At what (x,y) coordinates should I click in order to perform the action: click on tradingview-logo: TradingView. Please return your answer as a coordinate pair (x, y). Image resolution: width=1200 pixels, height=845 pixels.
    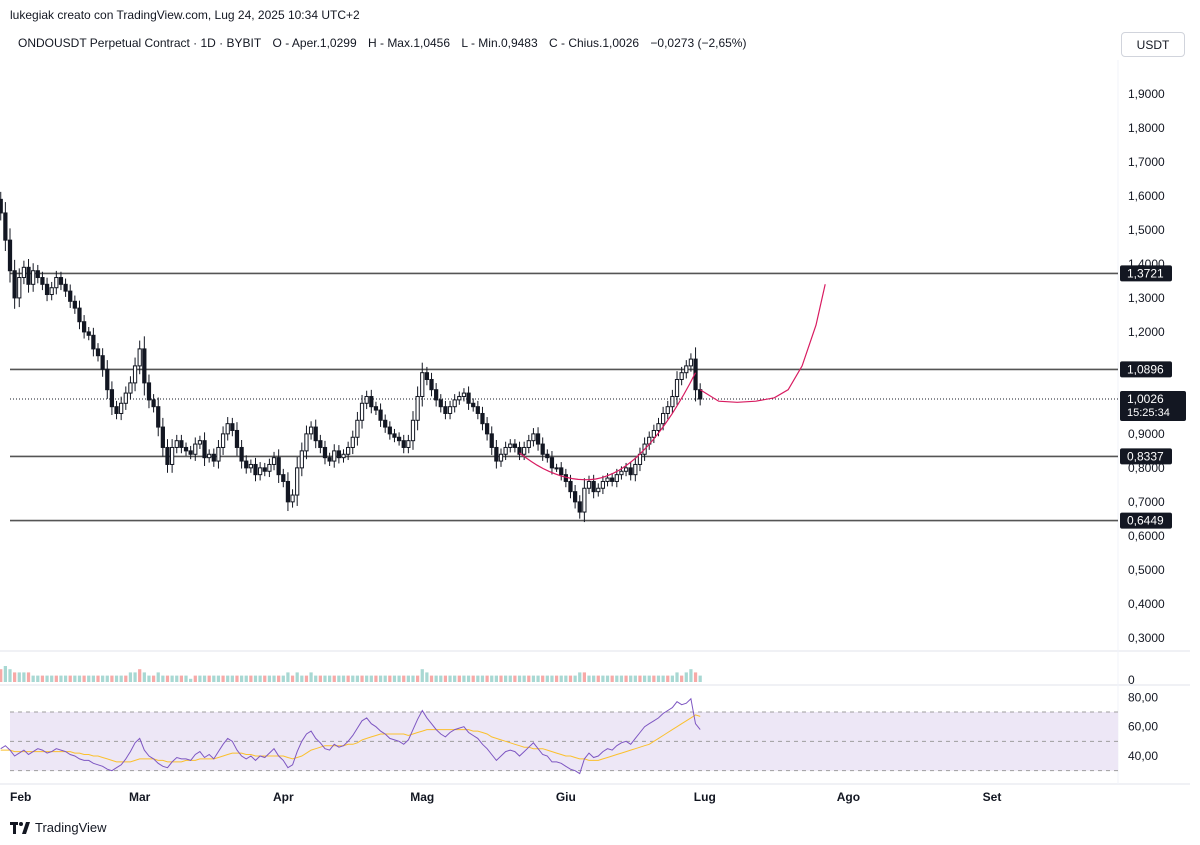
    Looking at the image, I should click on (58, 827).